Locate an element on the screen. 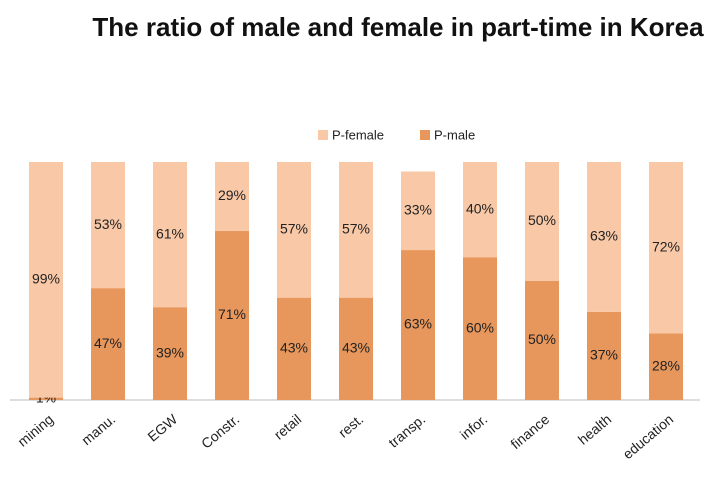 The image size is (718, 496). x-tick-label: health is located at coordinates (595, 429).